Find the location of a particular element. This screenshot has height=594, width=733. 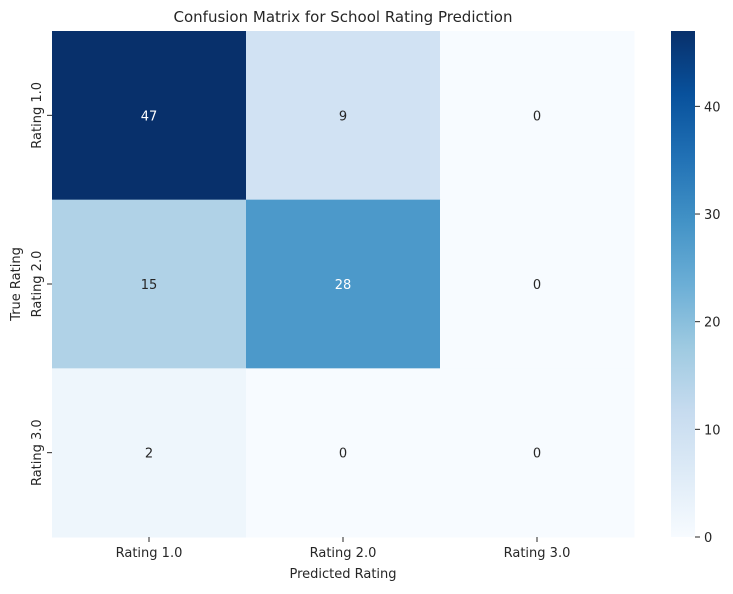

cell-value-r2-c1: 15 is located at coordinates (149, 285).